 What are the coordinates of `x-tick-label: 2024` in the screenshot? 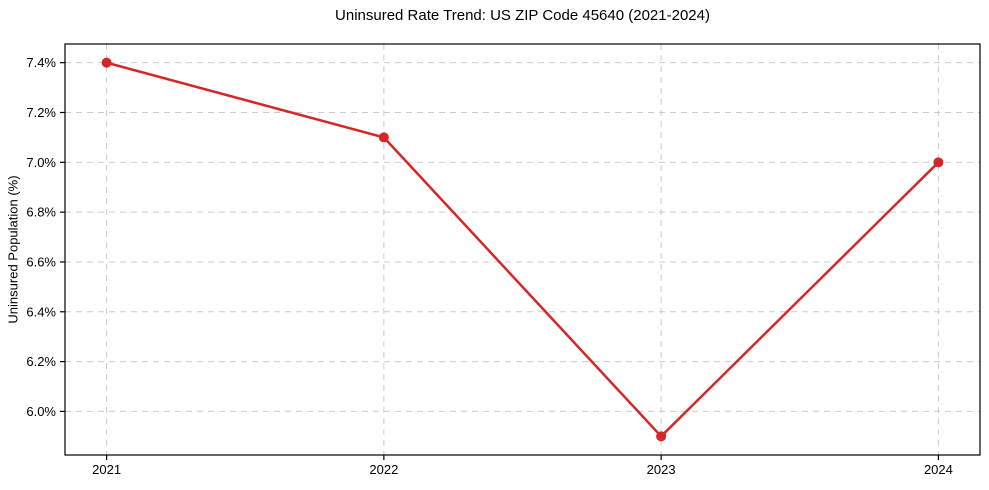 It's located at (938, 469).